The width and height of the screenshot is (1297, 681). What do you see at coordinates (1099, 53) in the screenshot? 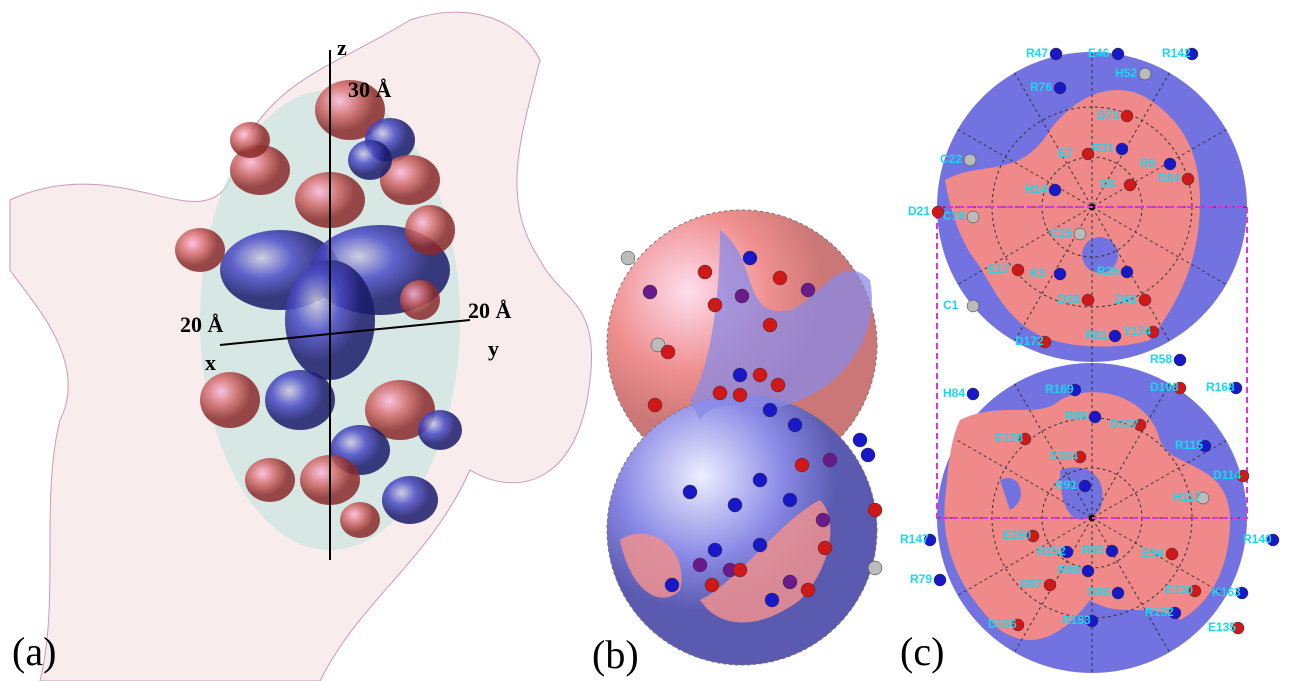
I see `residue-label: E46` at bounding box center [1099, 53].